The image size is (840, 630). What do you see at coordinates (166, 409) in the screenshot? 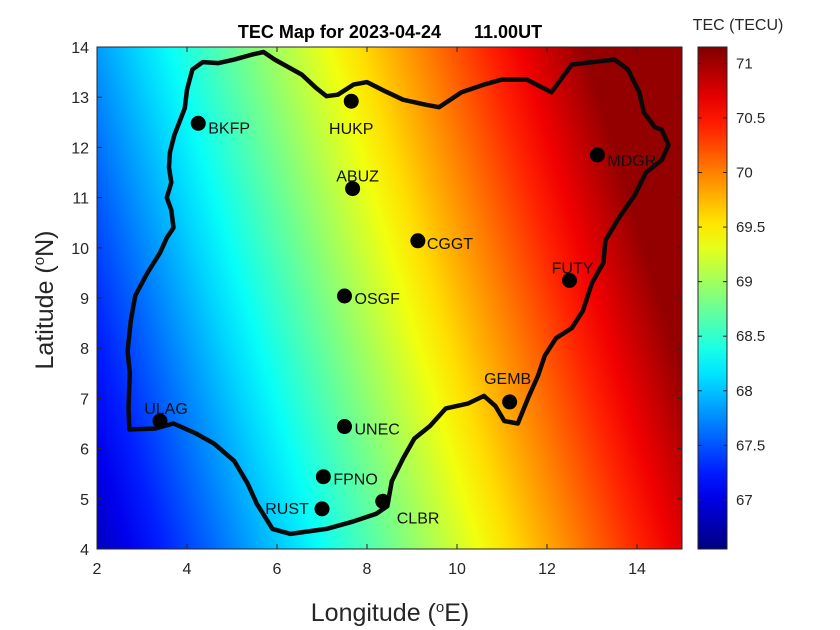
I see `station-label-ulag: ULAG` at bounding box center [166, 409].